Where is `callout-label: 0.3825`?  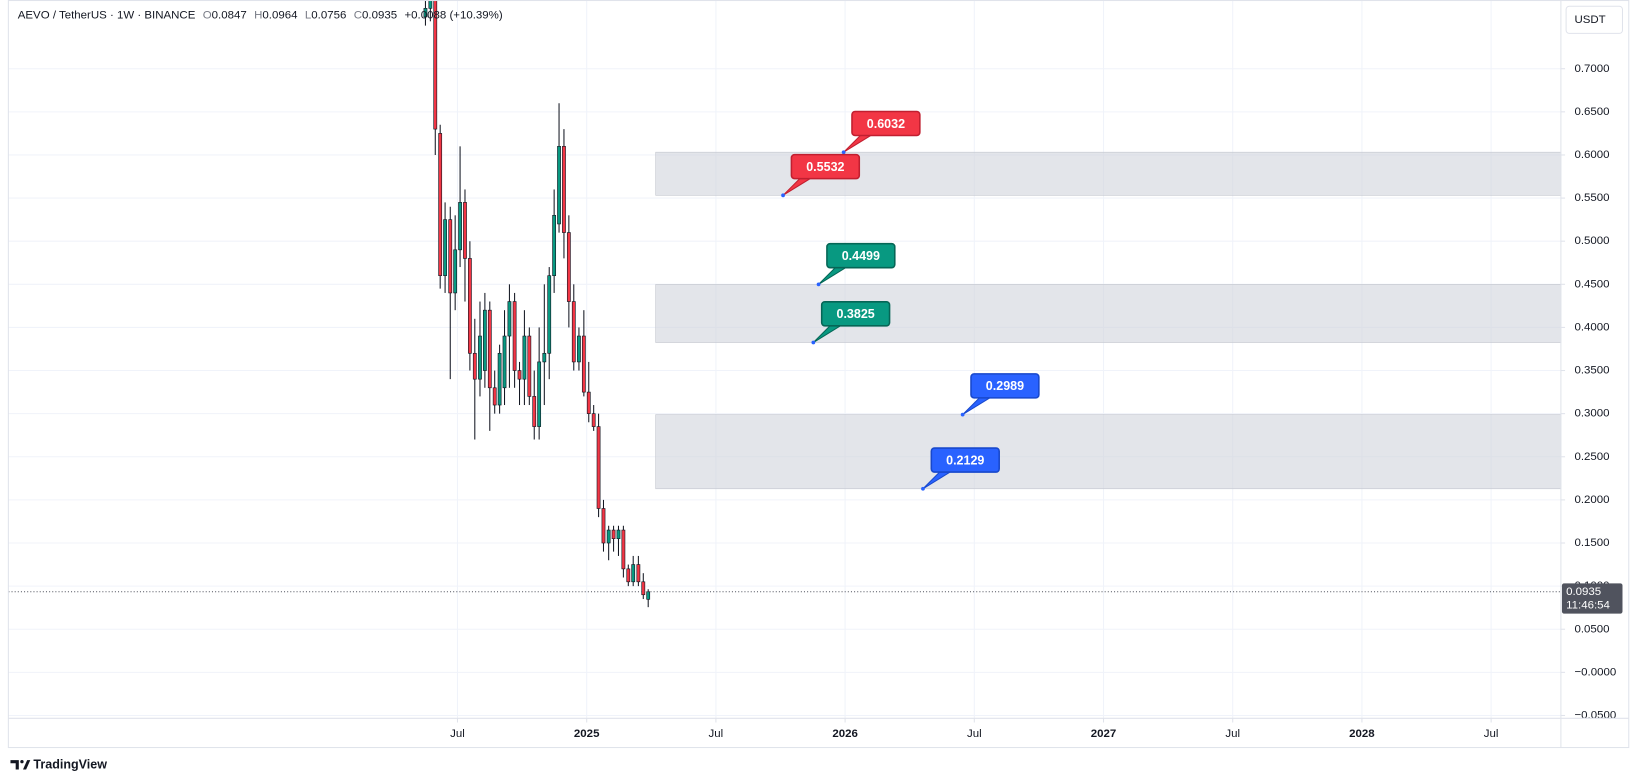
callout-label: 0.3825 is located at coordinates (855, 314).